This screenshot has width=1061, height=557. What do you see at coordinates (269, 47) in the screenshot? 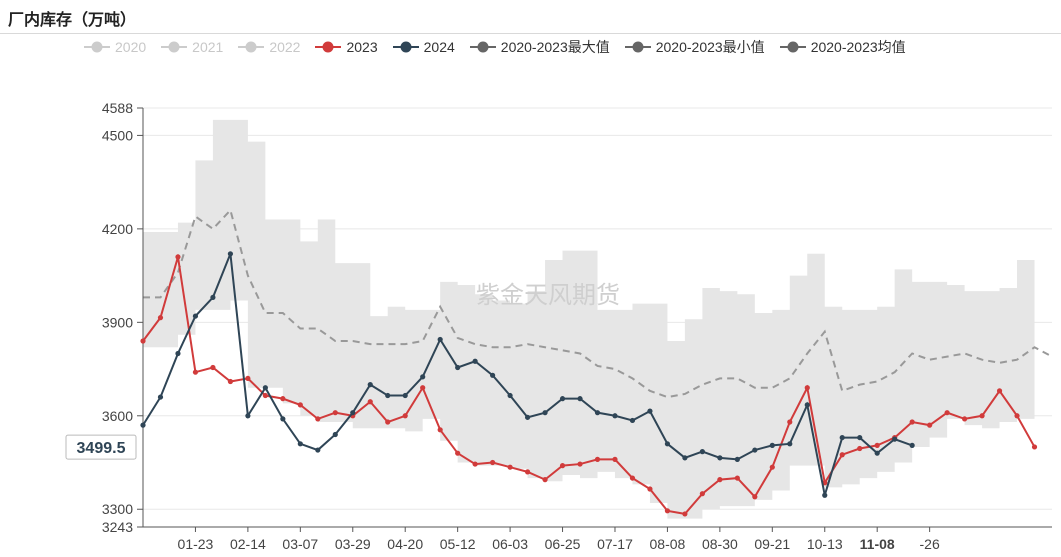
I see `legend-item-2: 2022` at bounding box center [269, 47].